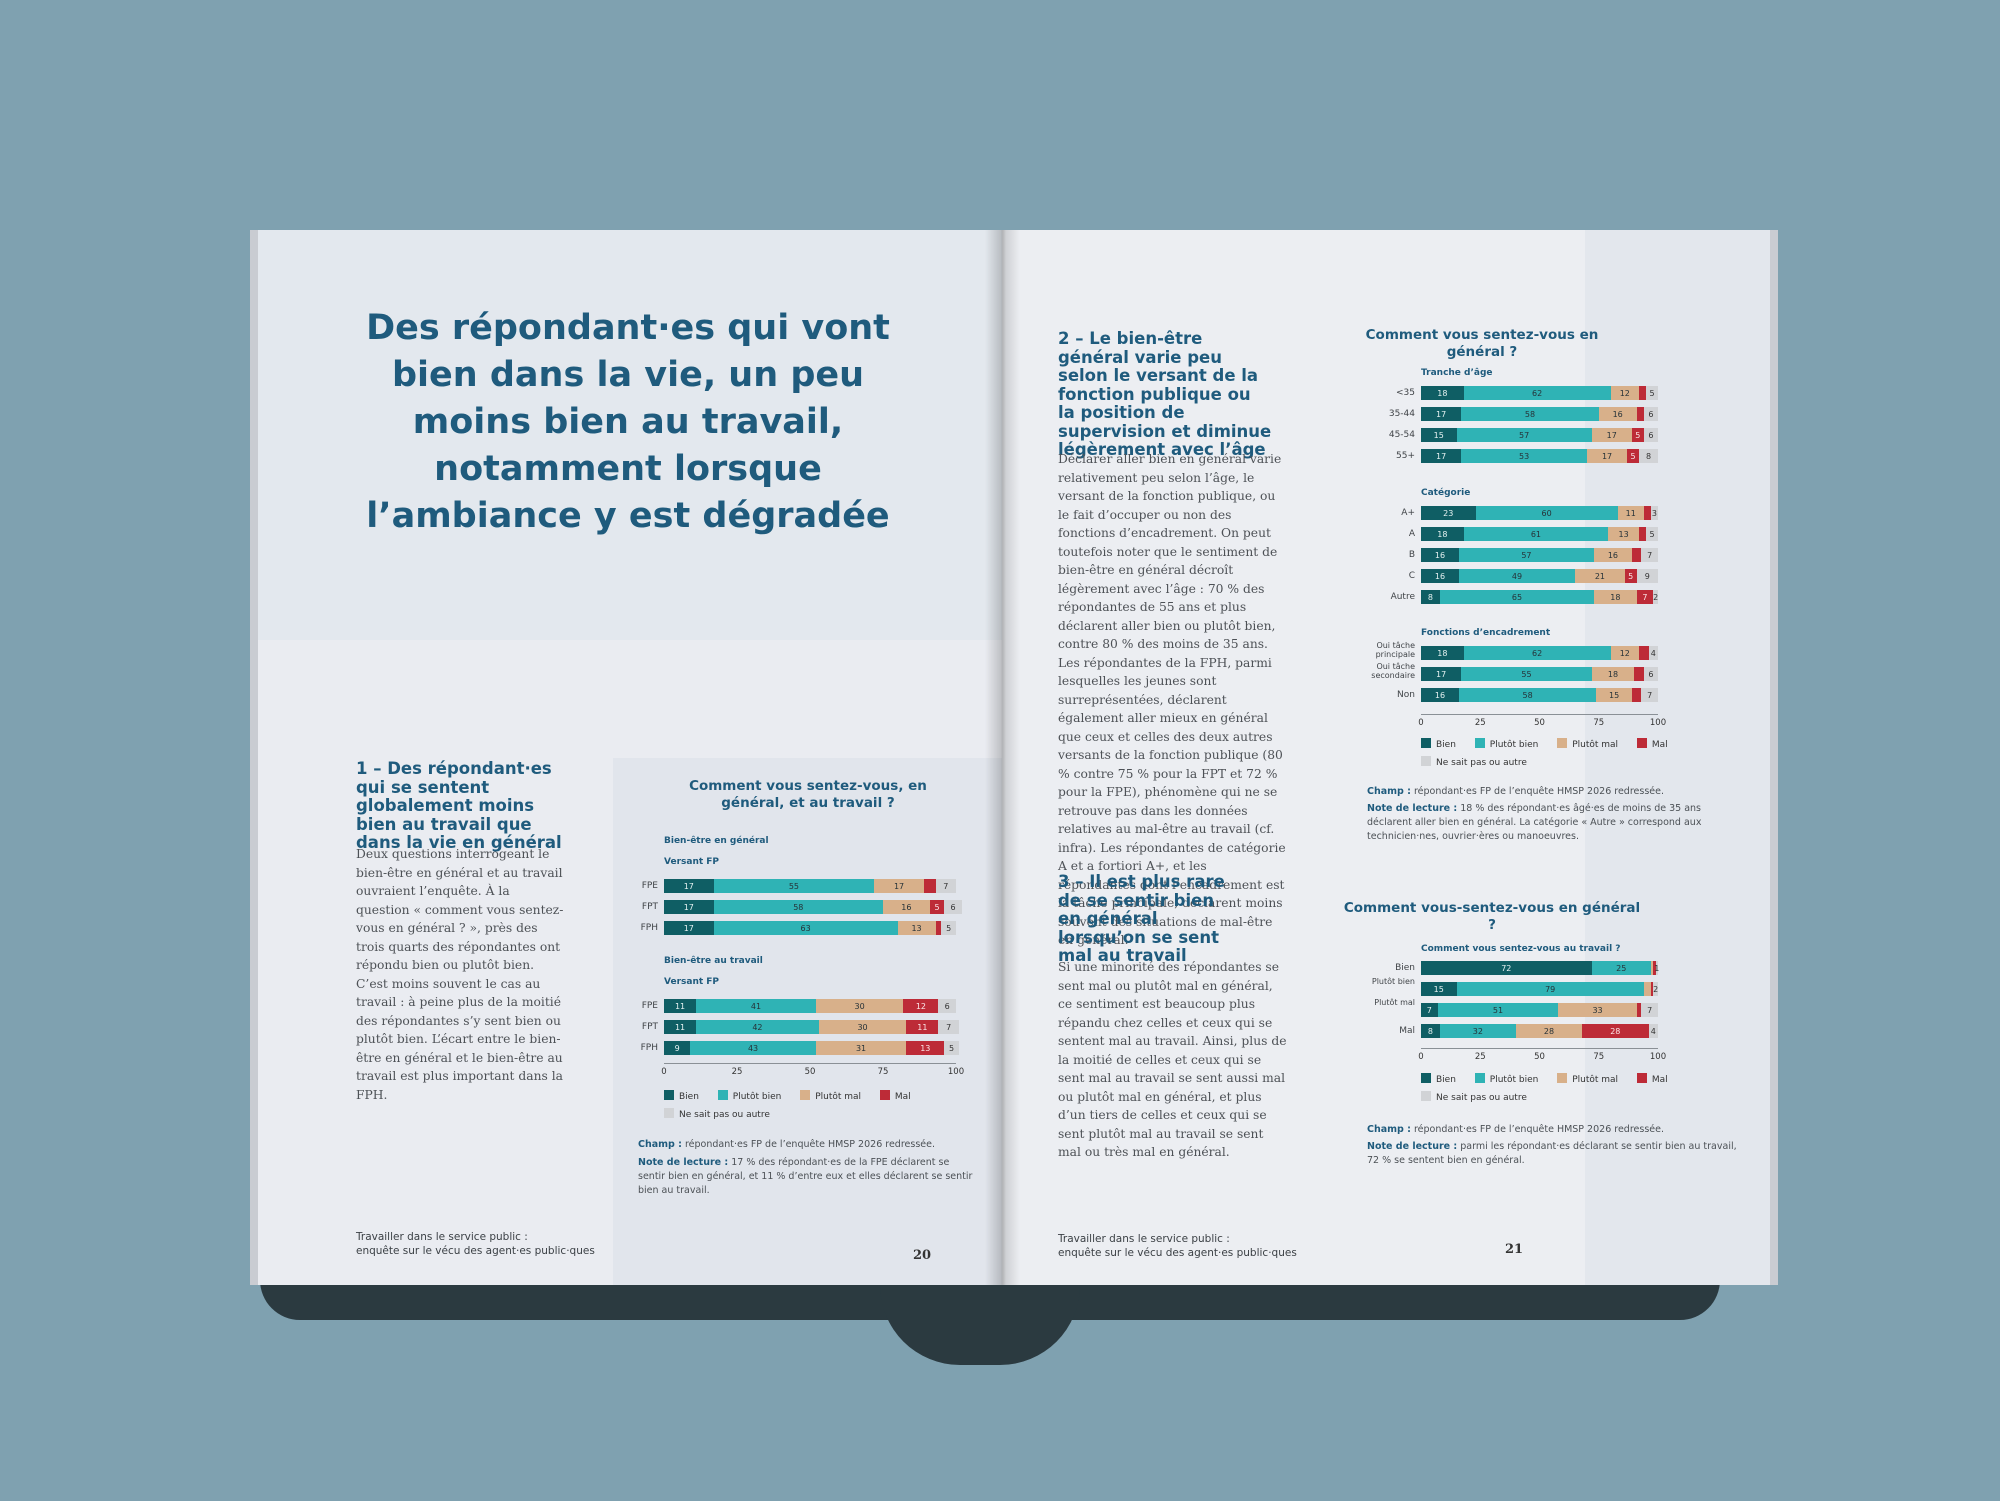 This screenshot has width=2000, height=1501. Describe the element at coordinates (1516, 597) in the screenshot. I see `bar-segment-plutot-bien: 65` at that location.